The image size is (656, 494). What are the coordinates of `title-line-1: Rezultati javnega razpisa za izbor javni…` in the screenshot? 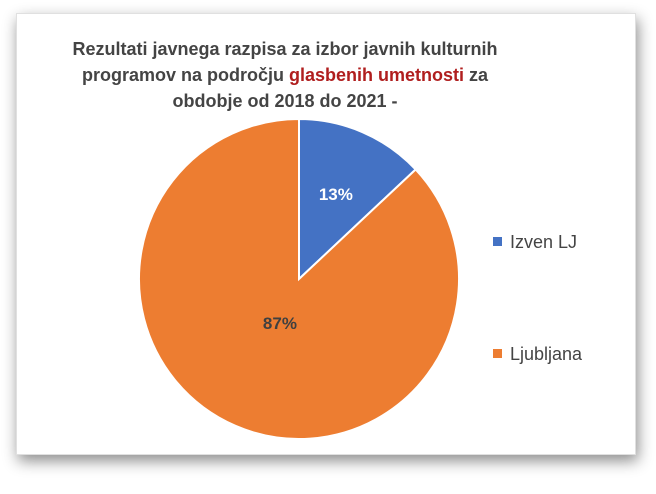 It's located at (285, 49).